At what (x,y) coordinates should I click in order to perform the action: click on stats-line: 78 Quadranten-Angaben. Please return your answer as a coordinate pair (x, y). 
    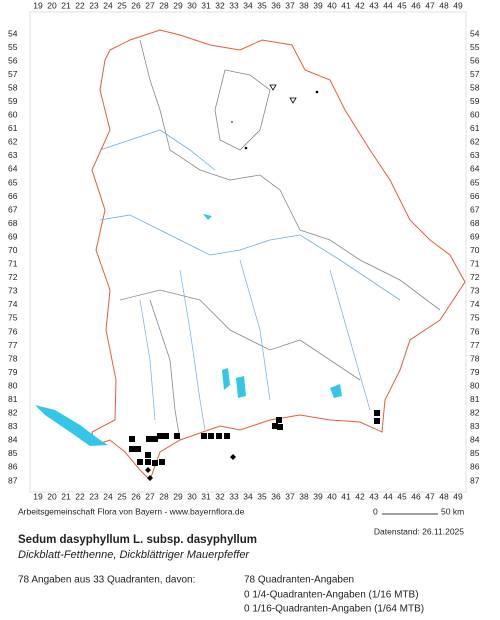
    Looking at the image, I should click on (299, 580).